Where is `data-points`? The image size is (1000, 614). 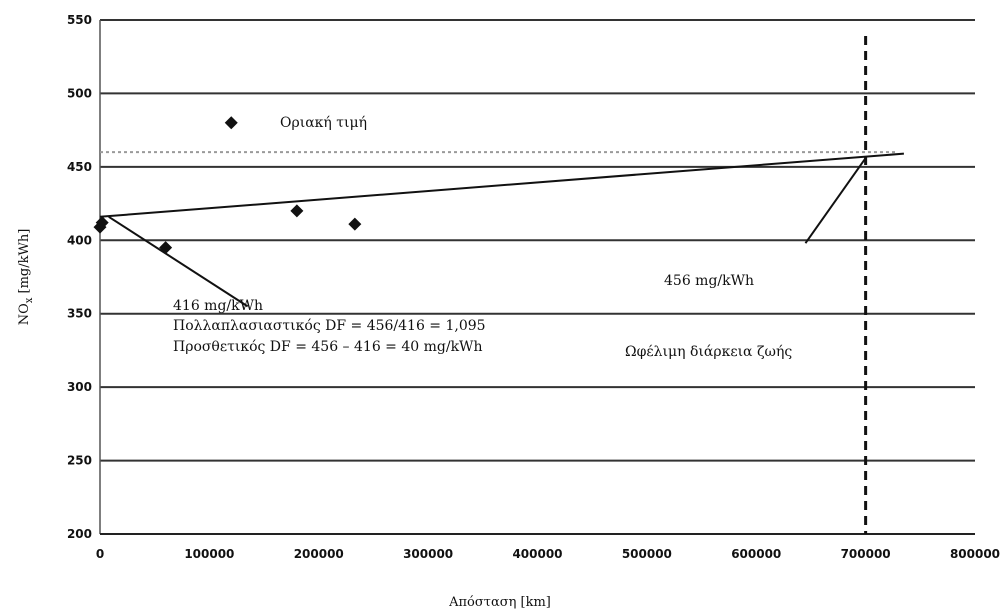
data-points is located at coordinates (227, 229).